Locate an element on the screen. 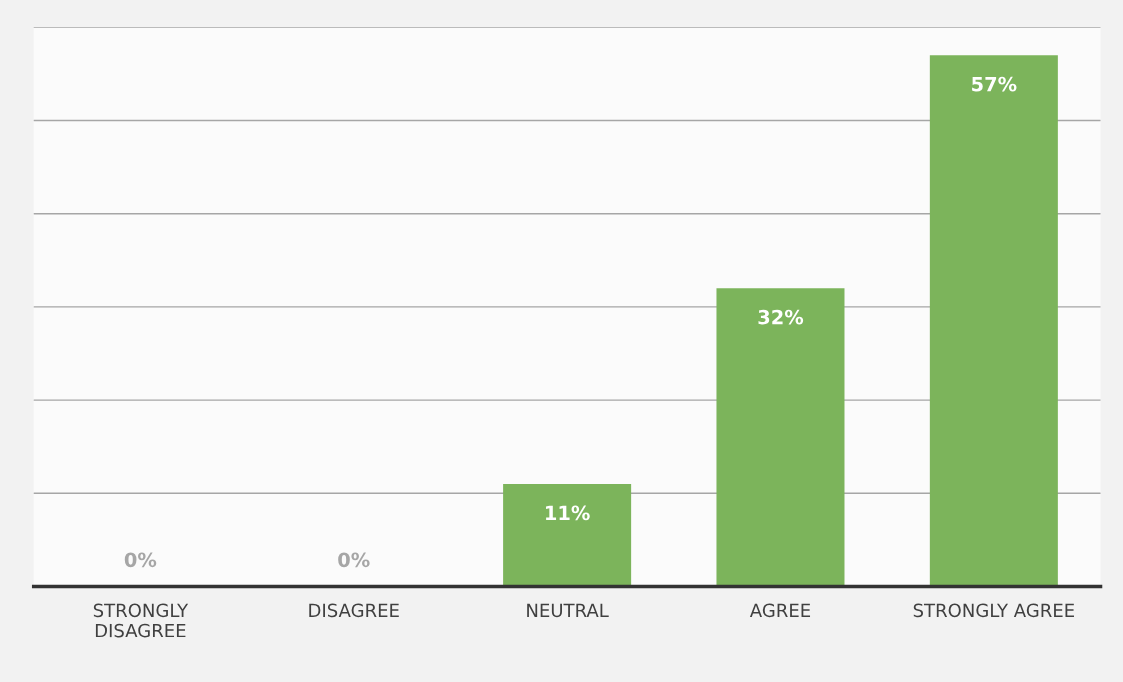 The image size is (1123, 682). x-tick-label: AGREE is located at coordinates (780, 610).